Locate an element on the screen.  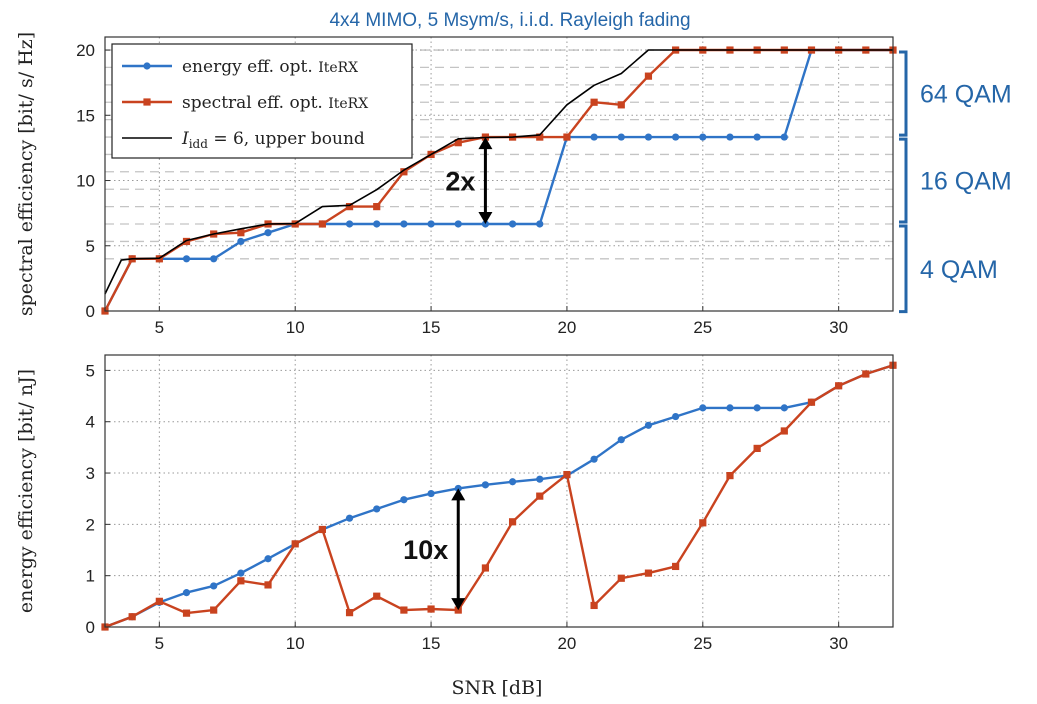
y-tick-label: 0 is located at coordinates (90, 627).